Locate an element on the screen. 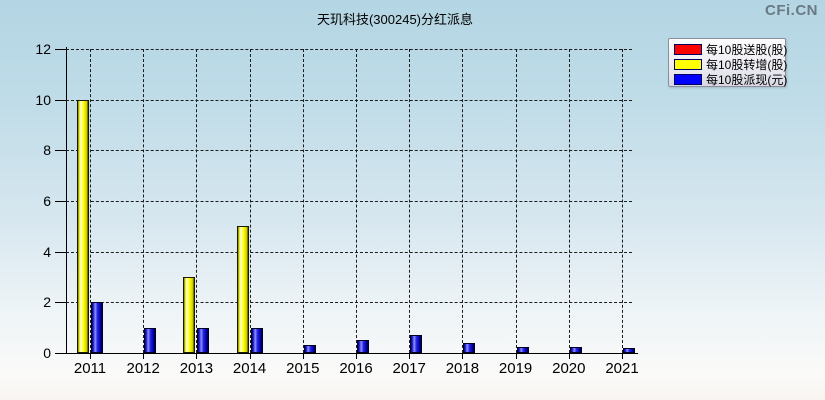 Image resolution: width=825 pixels, height=400 pixels. x-axis-label: 2016 is located at coordinates (356, 368).